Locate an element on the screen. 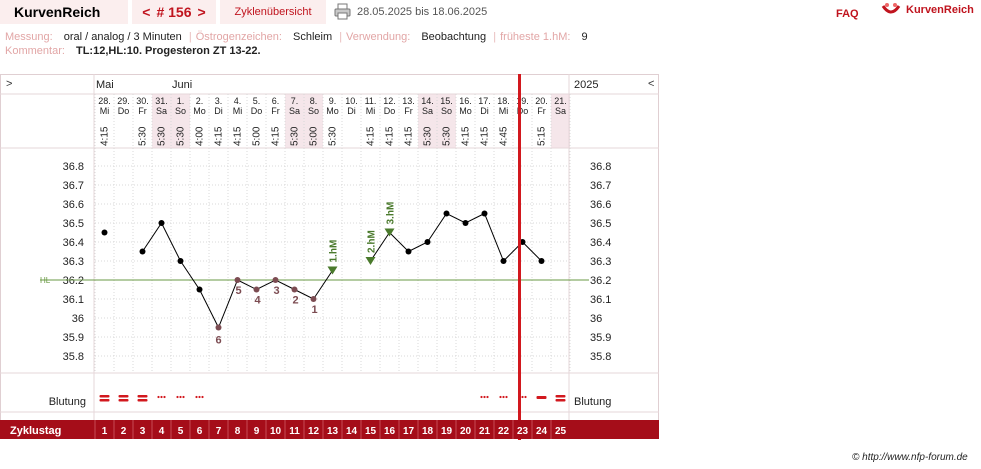  ytick-left: 36.8 is located at coordinates (73, 167).